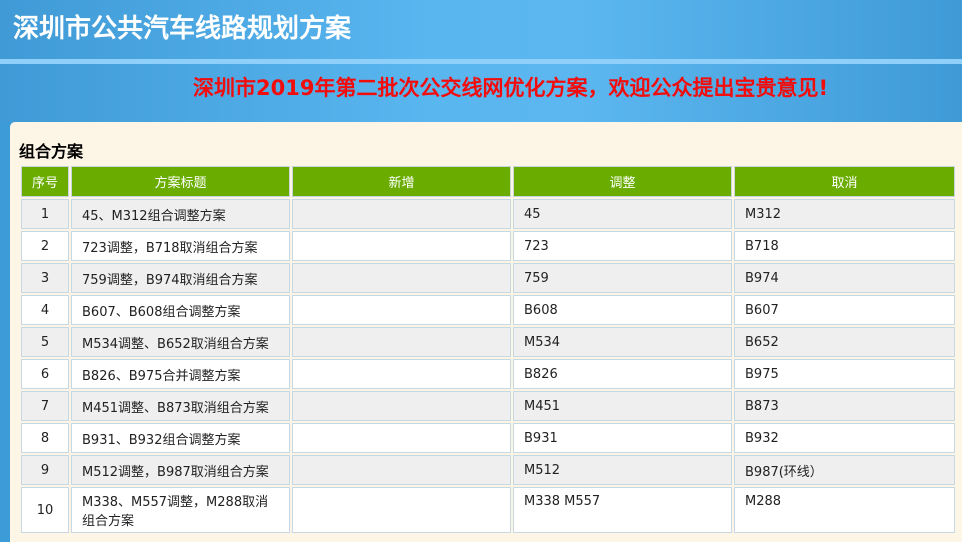 The image size is (962, 542). Describe the element at coordinates (180, 406) in the screenshot. I see `cell-title: M451调整、B873取消组合方案` at that location.